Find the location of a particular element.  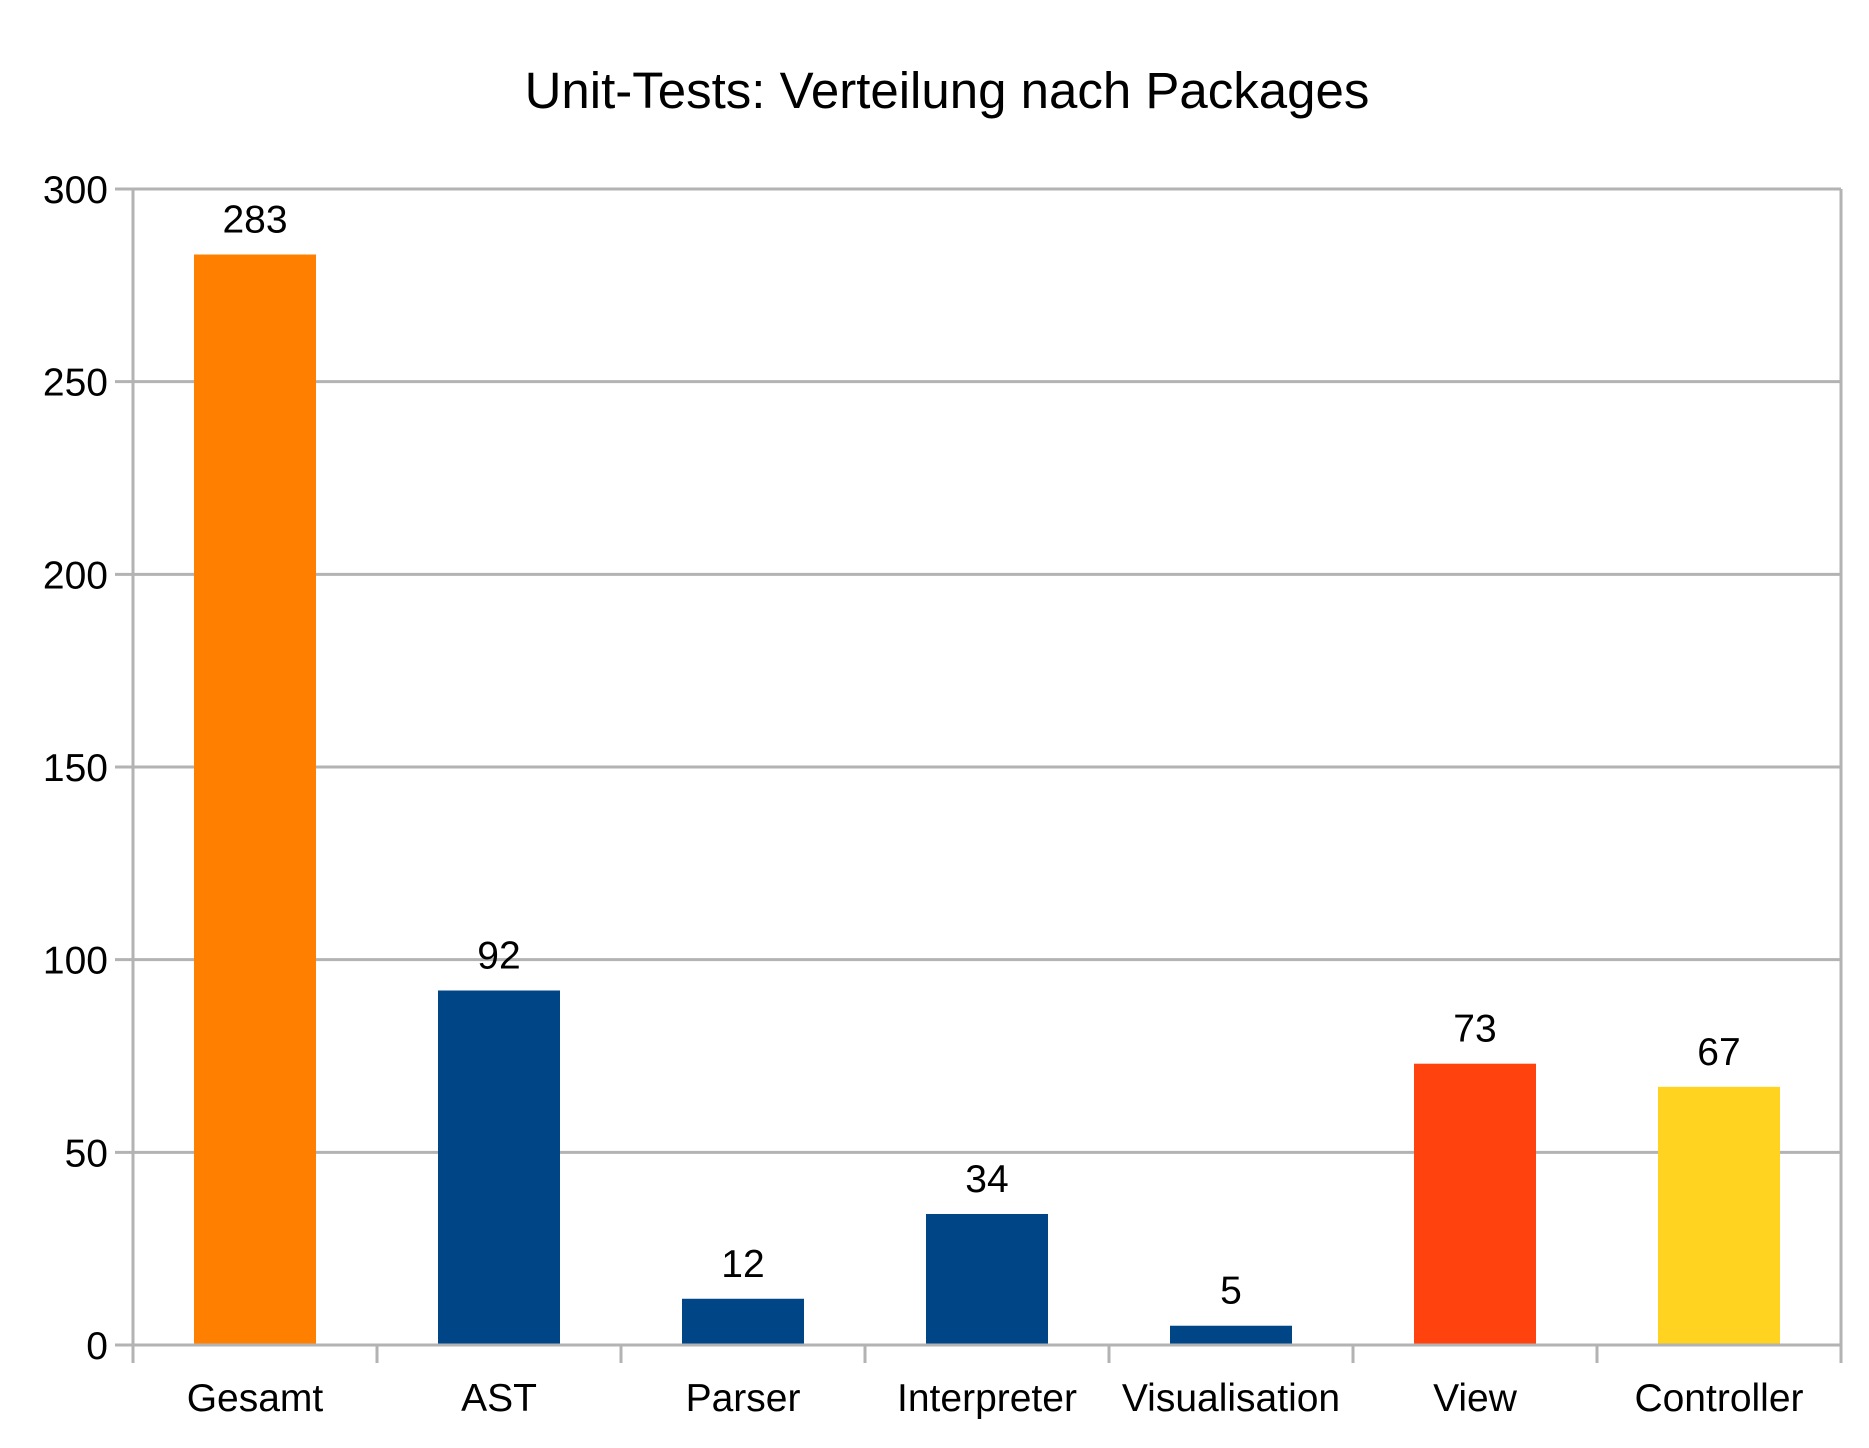

bar-gesamt is located at coordinates (255, 799).